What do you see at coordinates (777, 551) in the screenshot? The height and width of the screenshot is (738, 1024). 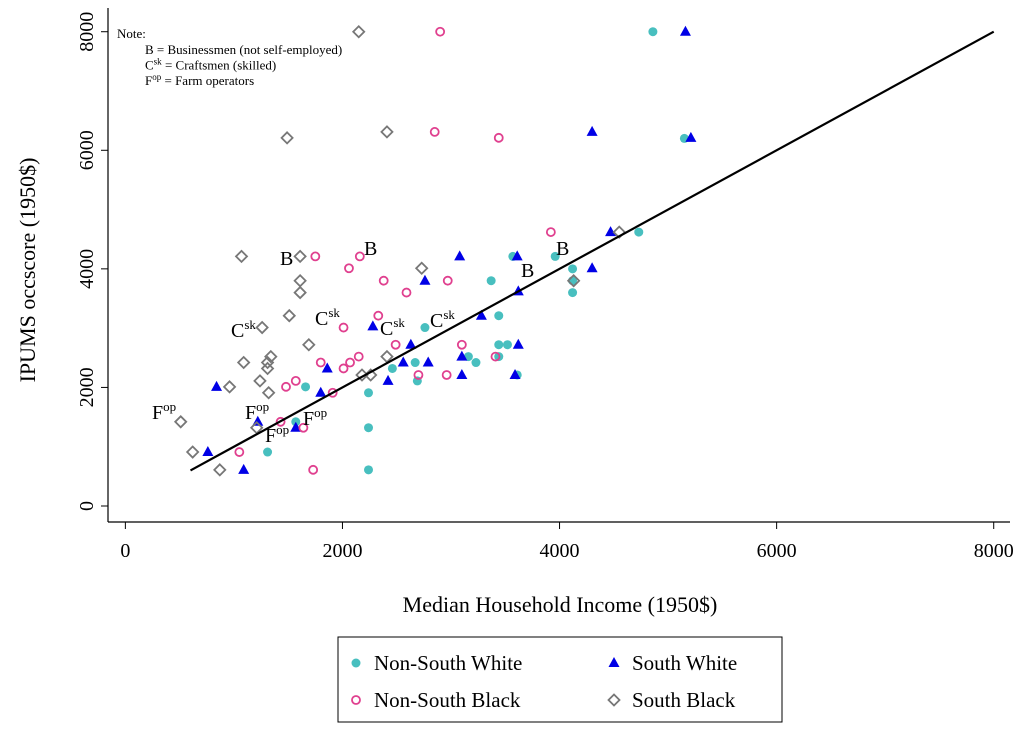 I see `x-tick-label: 6000` at bounding box center [777, 551].